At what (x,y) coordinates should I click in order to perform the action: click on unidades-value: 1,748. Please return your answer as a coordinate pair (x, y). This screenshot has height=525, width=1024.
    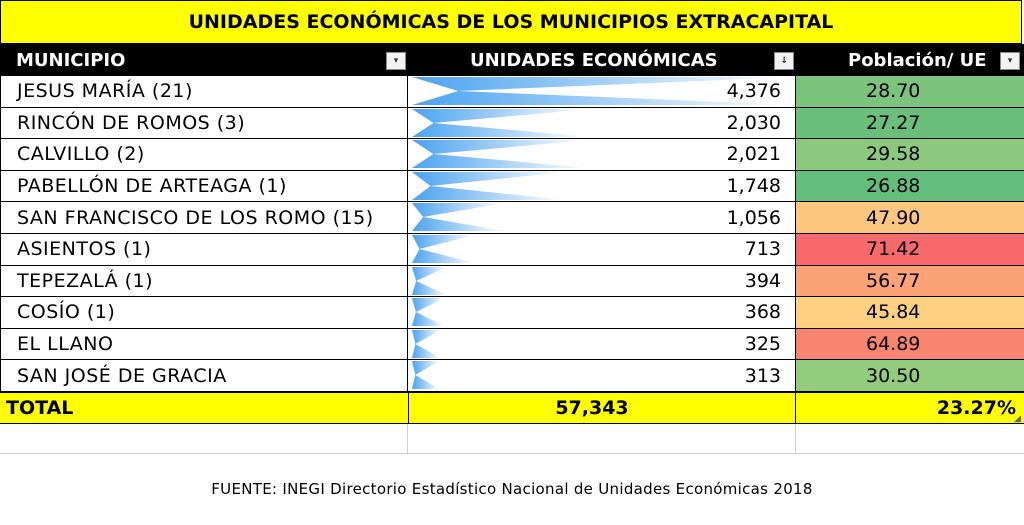
    Looking at the image, I should click on (753, 186).